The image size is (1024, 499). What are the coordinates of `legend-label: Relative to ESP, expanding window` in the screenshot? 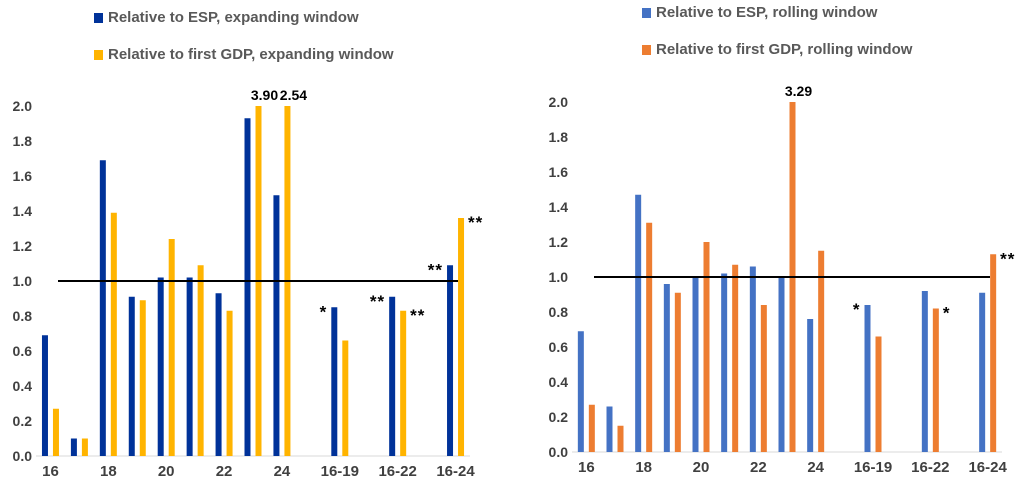 It's located at (233, 17).